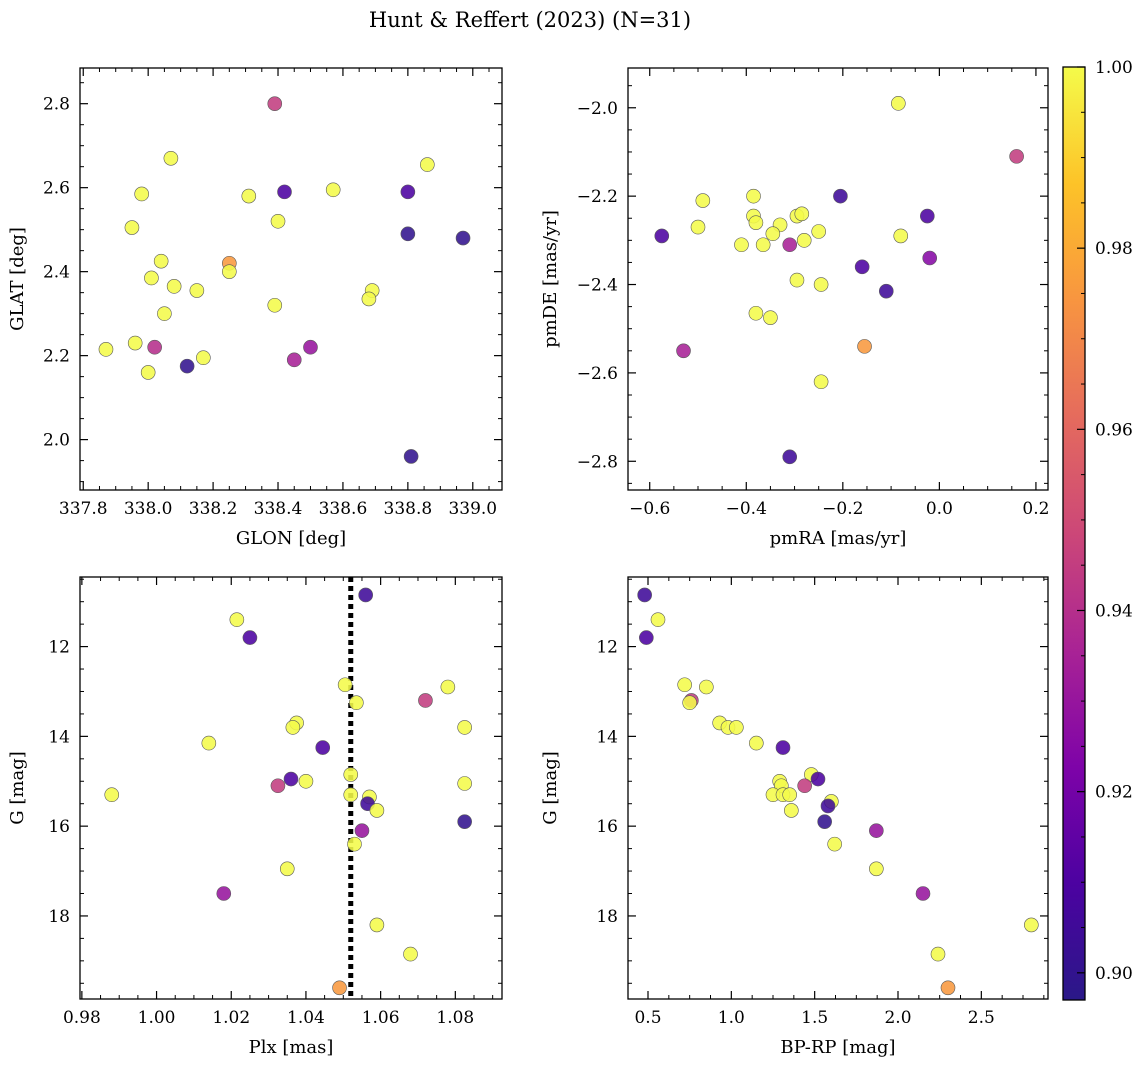 The width and height of the screenshot is (1148, 1067). Describe the element at coordinates (897, 1018) in the screenshot. I see `x-tick-label: 2.0` at that location.